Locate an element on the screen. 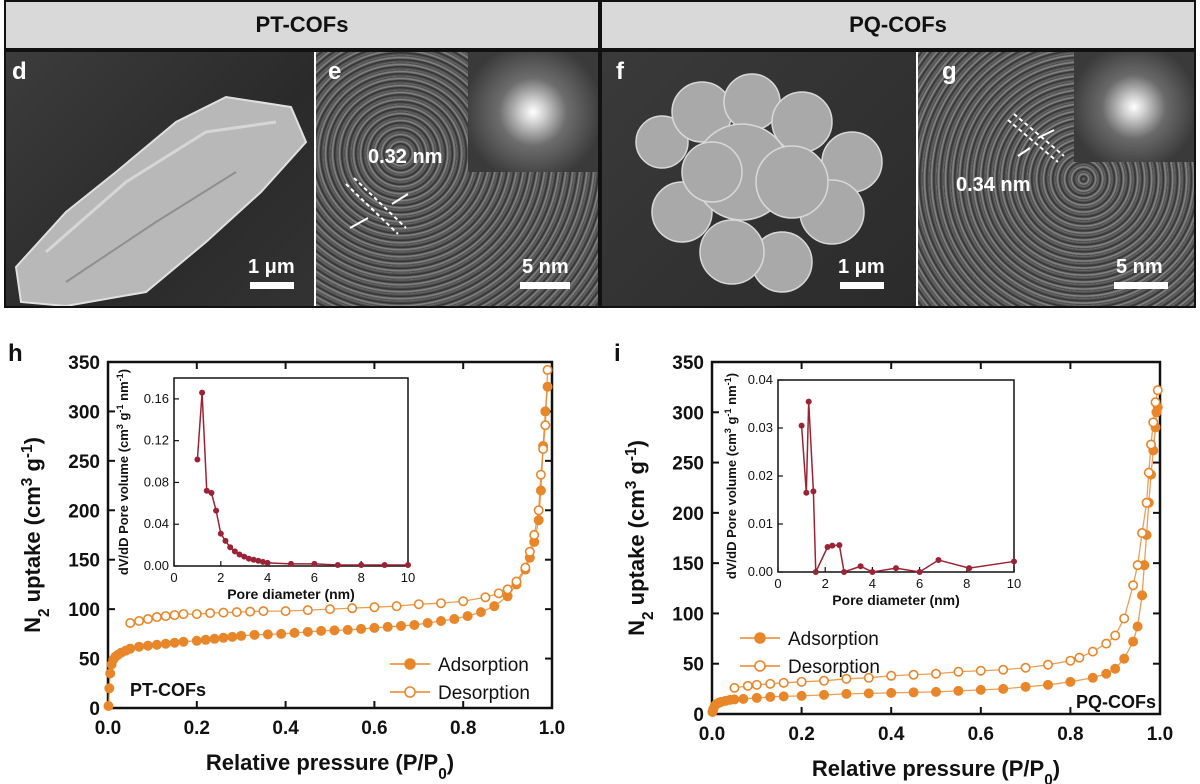  panel-label-g: g is located at coordinates (949, 71).